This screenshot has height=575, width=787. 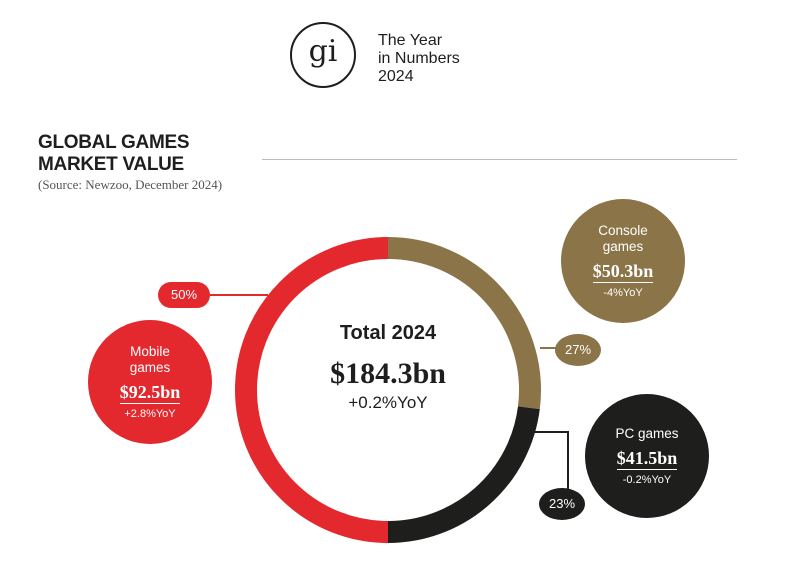 I want to click on tagline-line-1: The Year, so click(x=410, y=40).